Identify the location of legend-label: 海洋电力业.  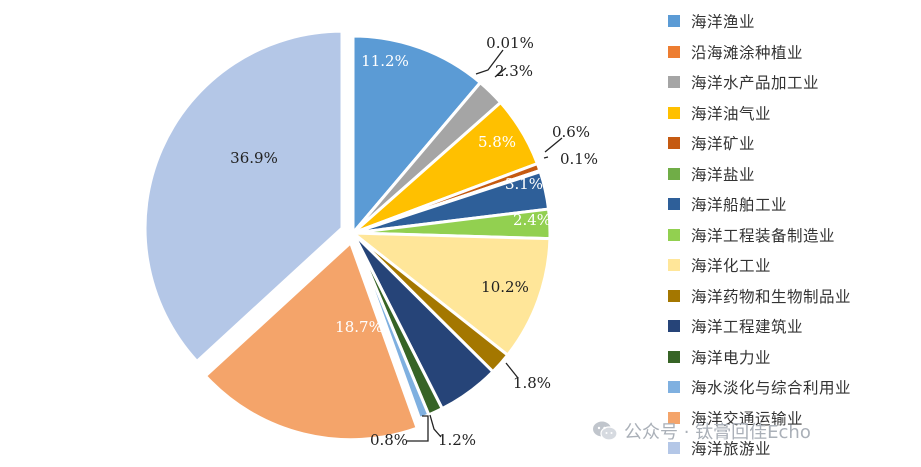
(731, 357).